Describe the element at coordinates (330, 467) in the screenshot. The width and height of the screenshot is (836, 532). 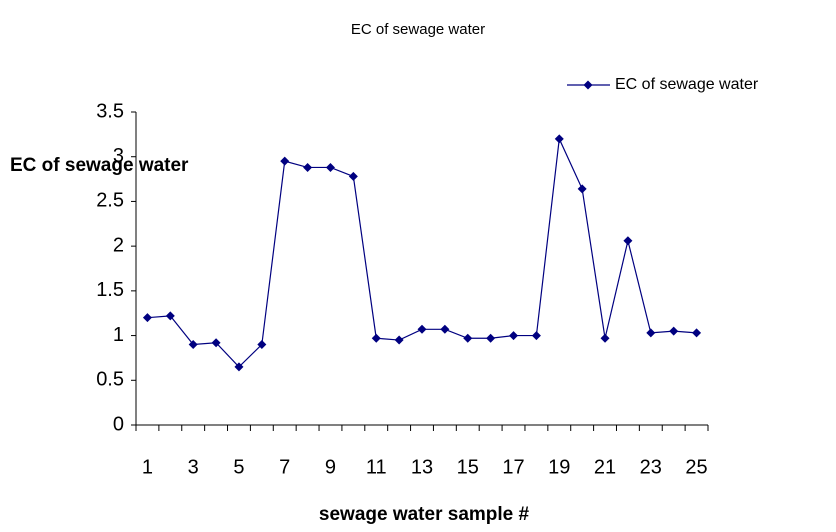
I see `x-tick-label: 9` at that location.